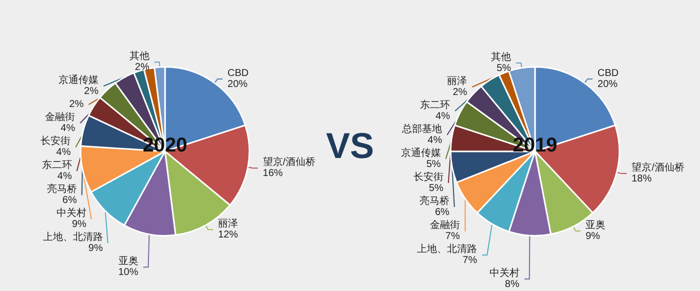 Image resolution: width=700 pixels, height=291 pixels. I want to click on text: 2020, so click(165, 145).